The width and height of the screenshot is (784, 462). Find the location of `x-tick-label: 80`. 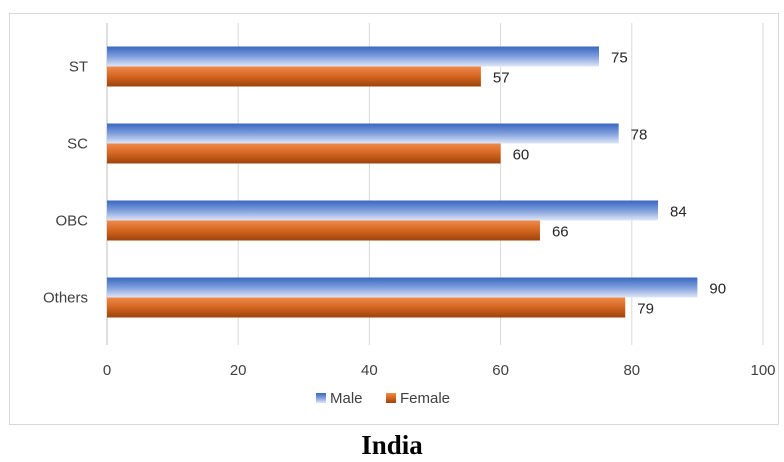

x-tick-label: 80 is located at coordinates (631, 370).